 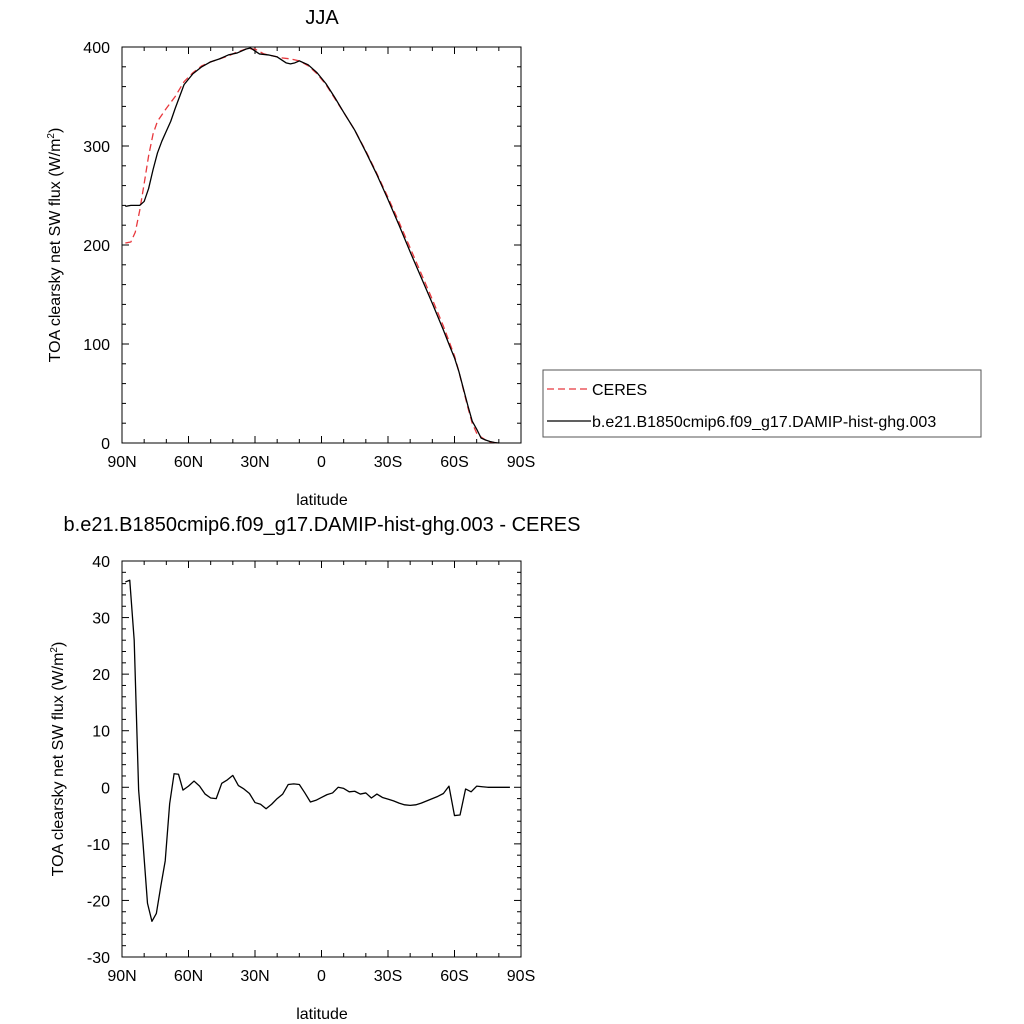 What do you see at coordinates (121, 976) in the screenshot?
I see `bottom-x-tick-label: 90N` at bounding box center [121, 976].